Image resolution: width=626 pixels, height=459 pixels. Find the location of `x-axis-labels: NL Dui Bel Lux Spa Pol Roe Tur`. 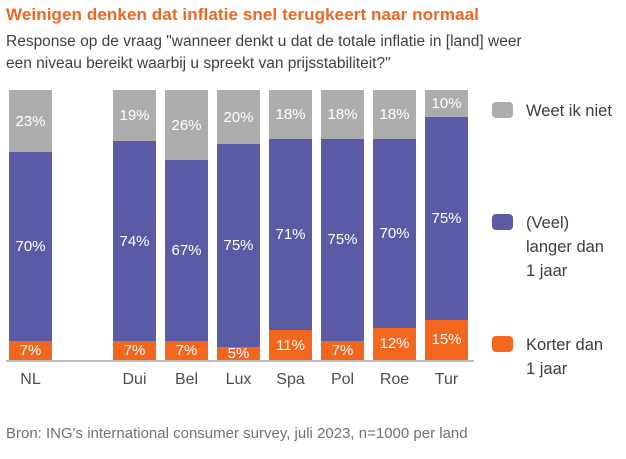

x-axis-labels: NL Dui Bel Lux Spa Pol Roe Tur is located at coordinates (312, 380).